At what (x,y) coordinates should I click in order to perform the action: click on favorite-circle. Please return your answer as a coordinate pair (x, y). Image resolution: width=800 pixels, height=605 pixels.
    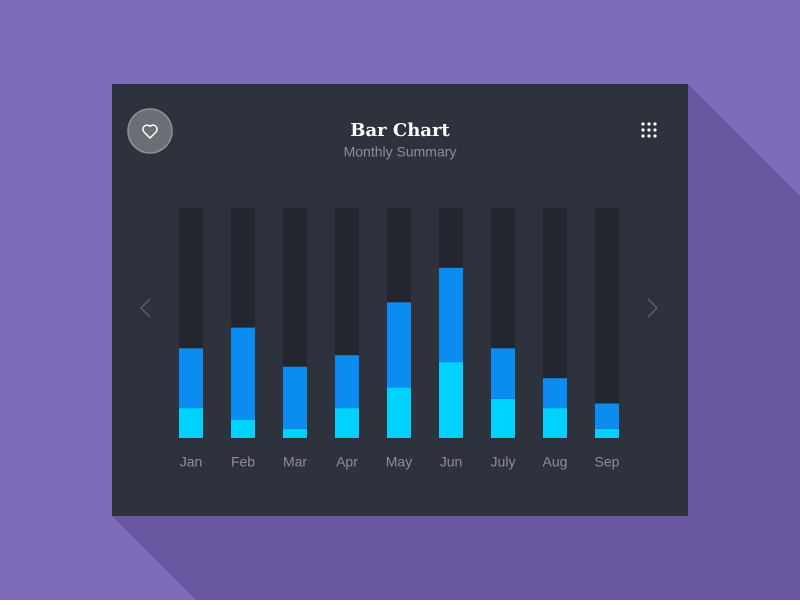
    Looking at the image, I should click on (150, 131).